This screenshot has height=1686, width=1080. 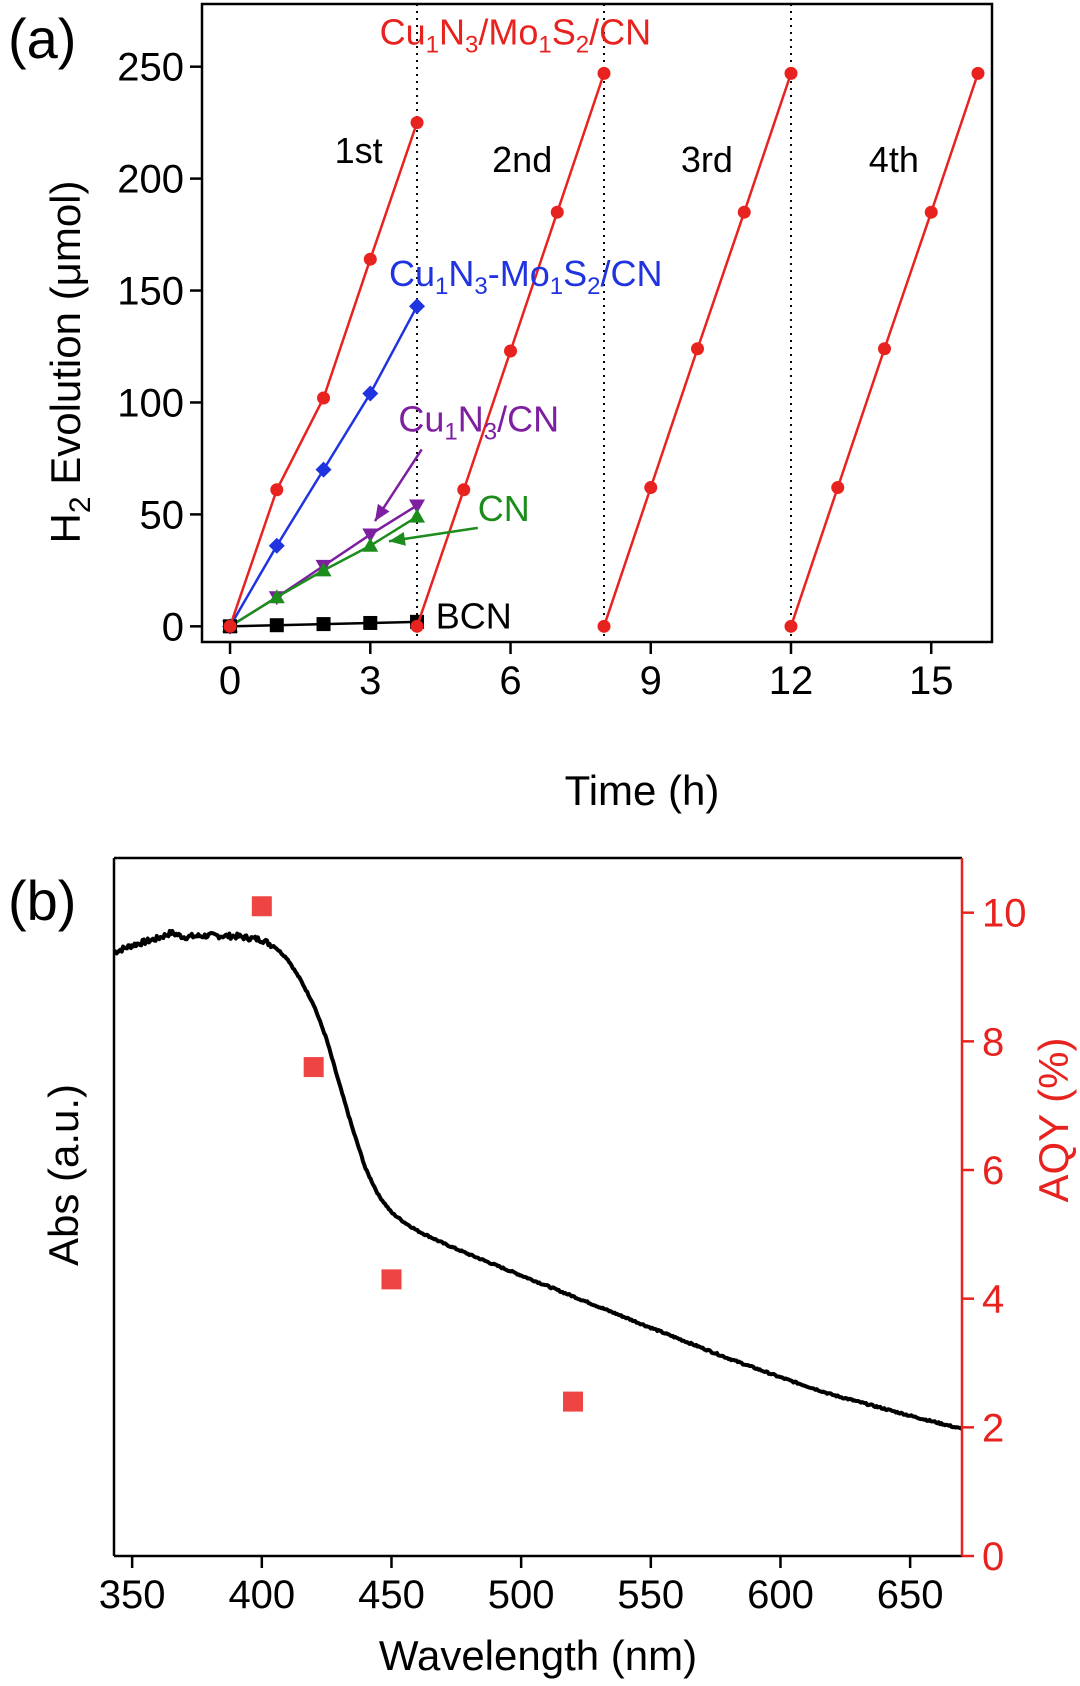 I want to click on y-axis-title-right-b: AQY (%), so click(x=1053, y=1120).